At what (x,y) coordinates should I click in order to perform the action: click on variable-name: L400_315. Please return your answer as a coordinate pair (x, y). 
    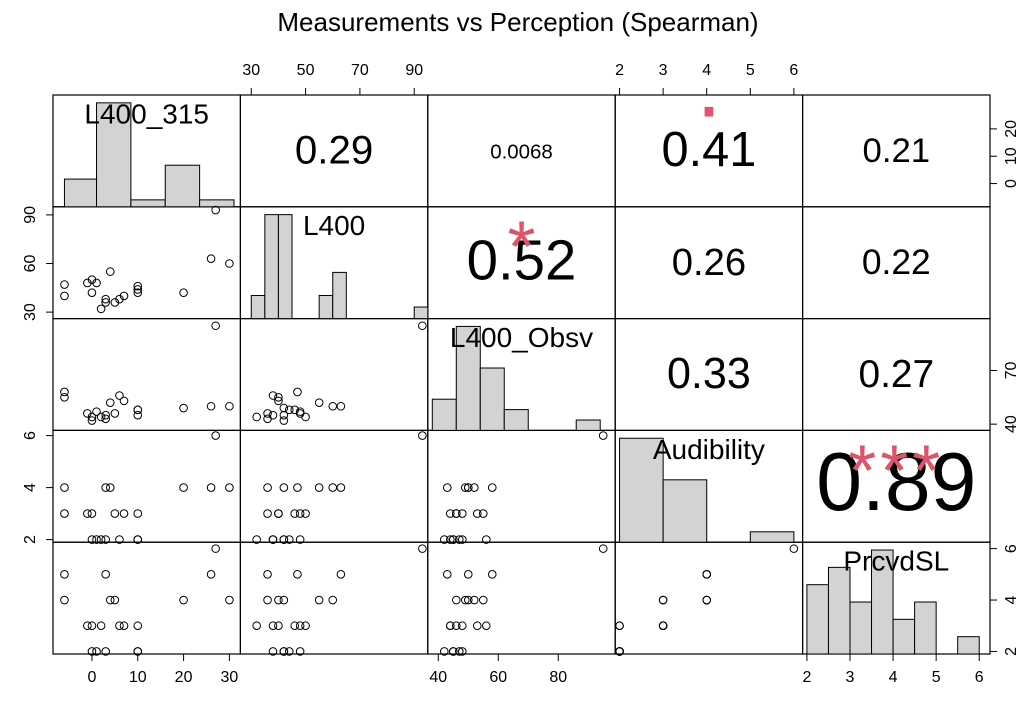
    Looking at the image, I should click on (146, 113).